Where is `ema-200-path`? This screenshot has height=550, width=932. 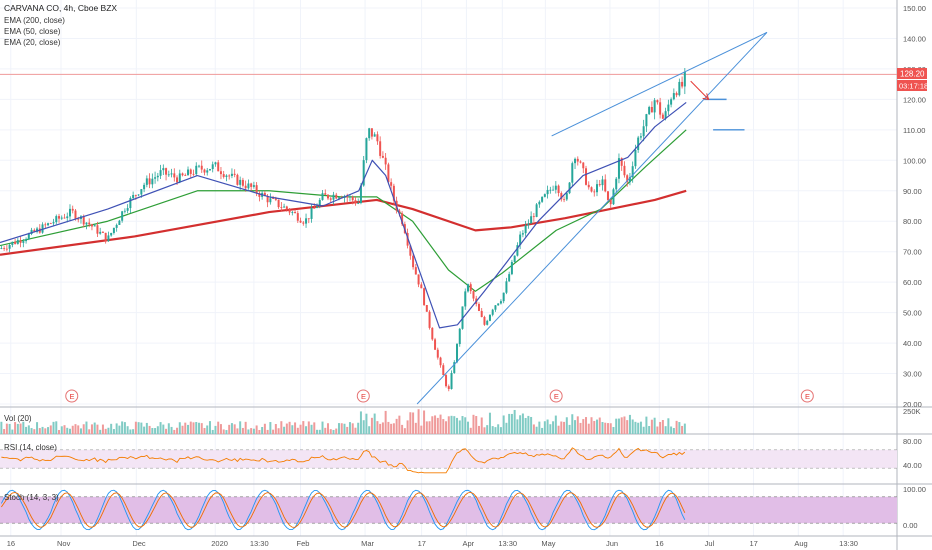 ema-200-path is located at coordinates (343, 222).